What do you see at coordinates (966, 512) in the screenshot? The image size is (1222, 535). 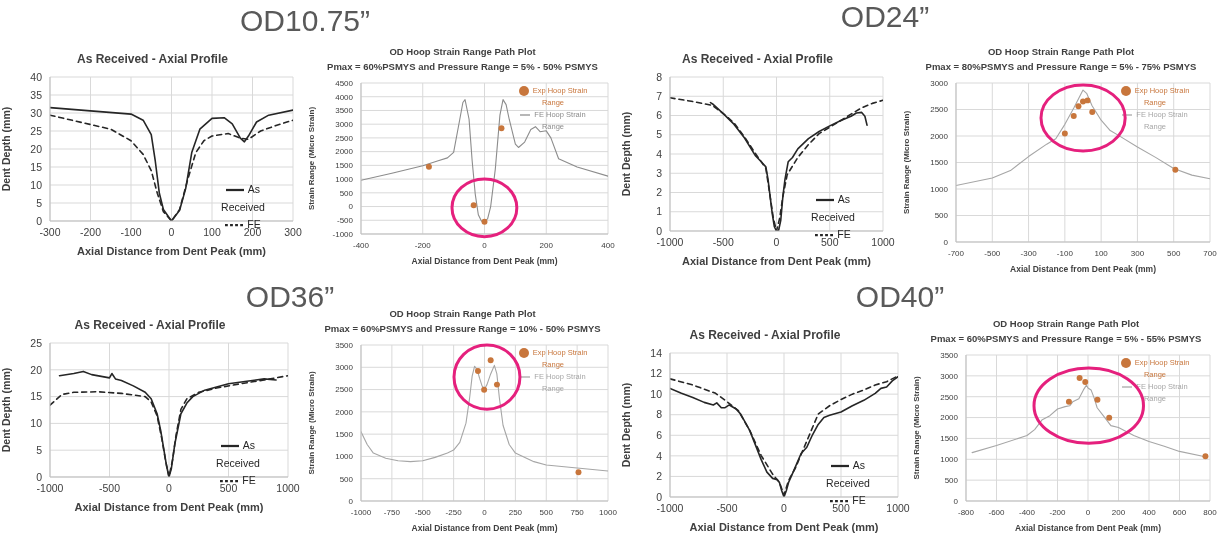 I see `x-tick-label: -800` at bounding box center [966, 512].